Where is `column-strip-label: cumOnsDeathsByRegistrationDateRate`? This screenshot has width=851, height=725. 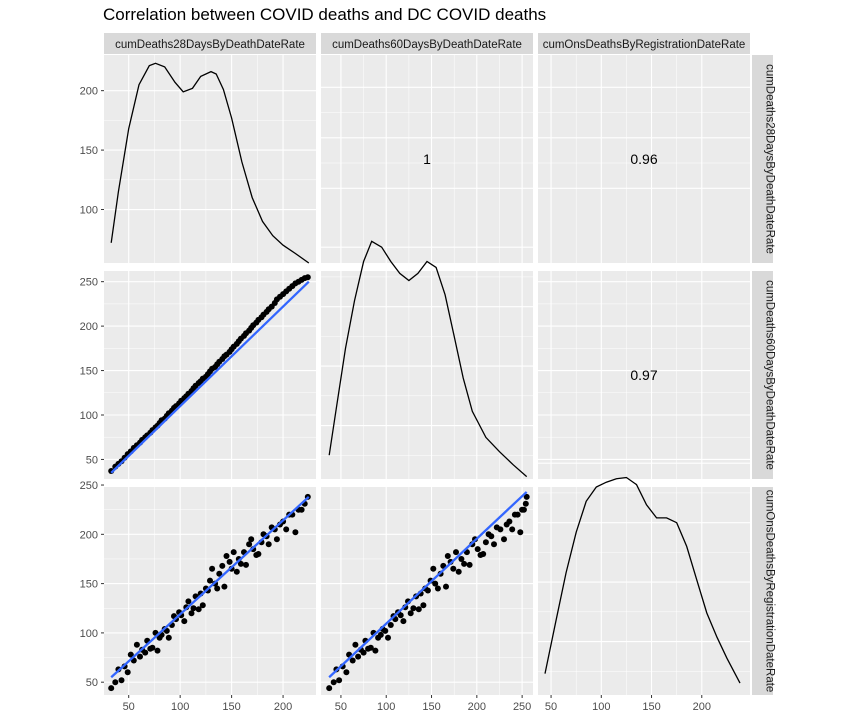 column-strip-label: cumOnsDeathsByRegistrationDateRate is located at coordinates (644, 45).